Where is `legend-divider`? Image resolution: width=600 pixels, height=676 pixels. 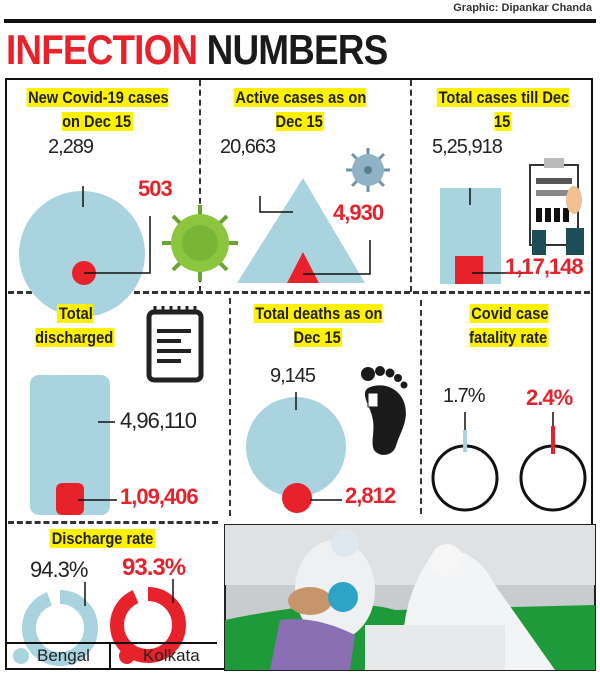
legend-divider is located at coordinates (110, 656).